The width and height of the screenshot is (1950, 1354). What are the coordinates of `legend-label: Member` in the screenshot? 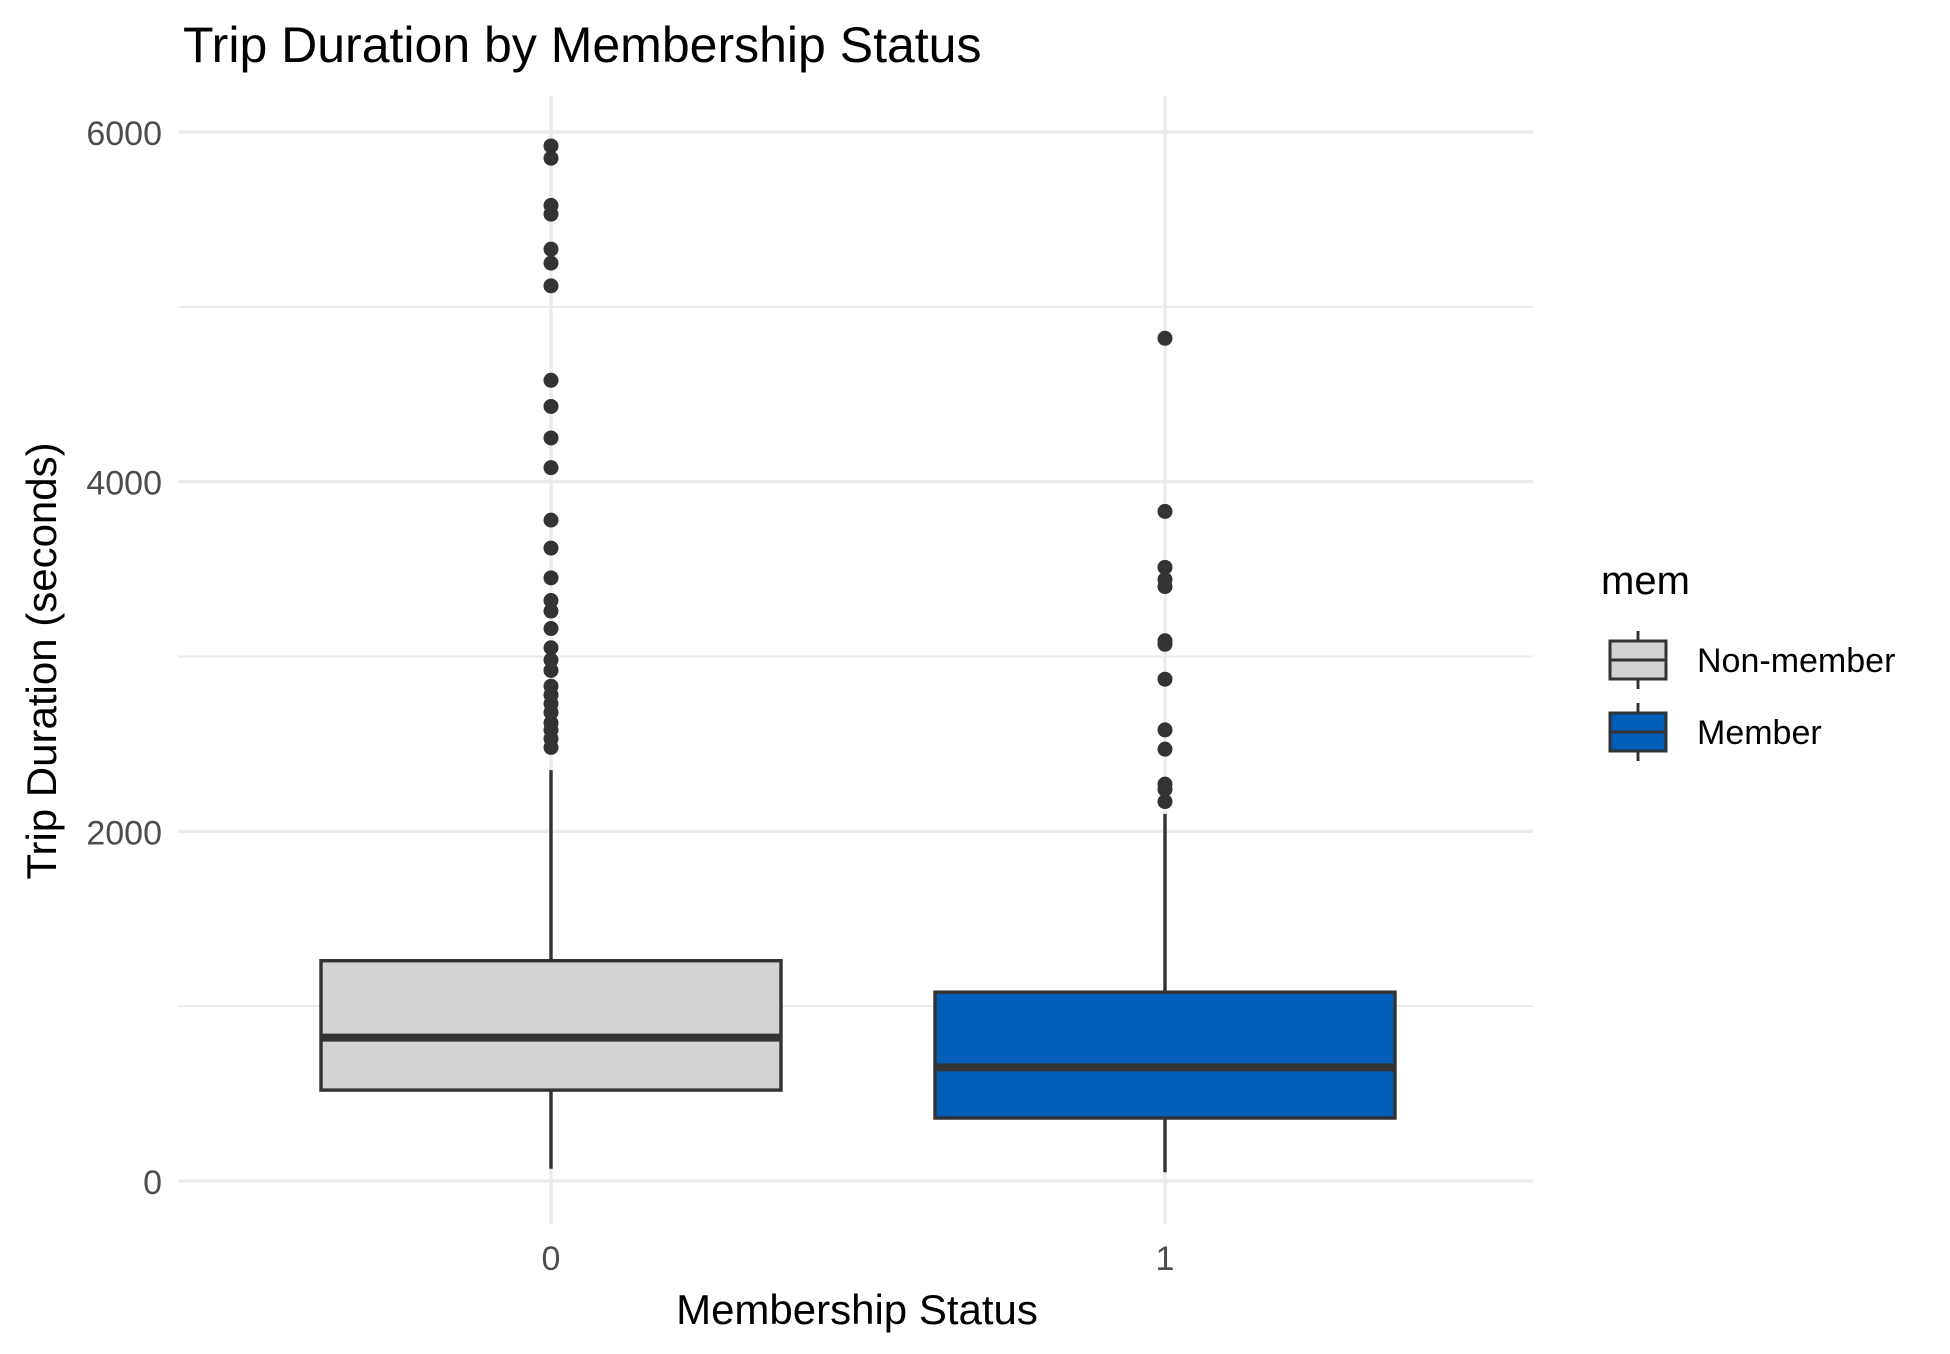 It's located at (1759, 733).